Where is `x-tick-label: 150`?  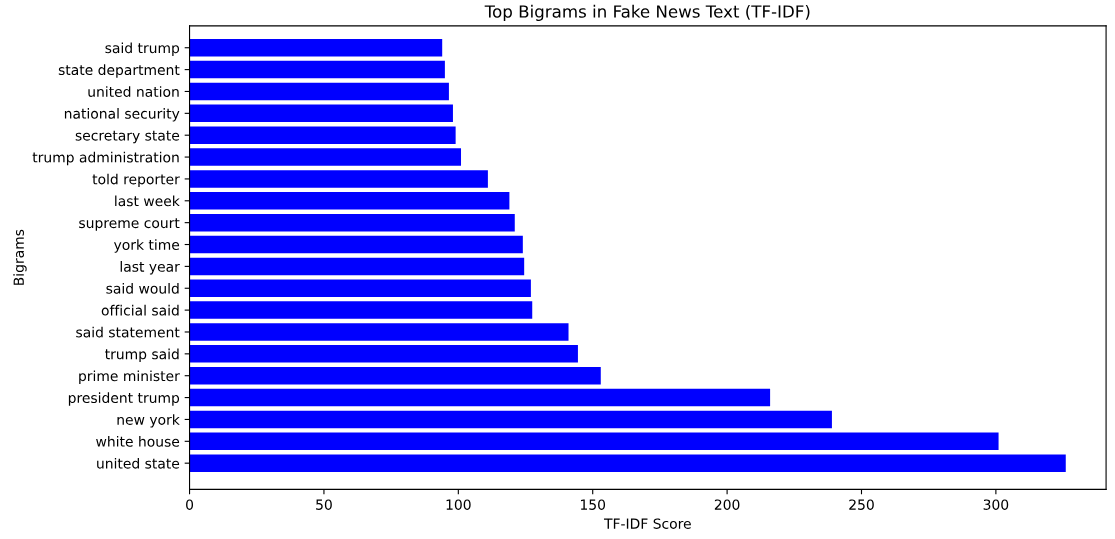
x-tick-label: 150 is located at coordinates (593, 504).